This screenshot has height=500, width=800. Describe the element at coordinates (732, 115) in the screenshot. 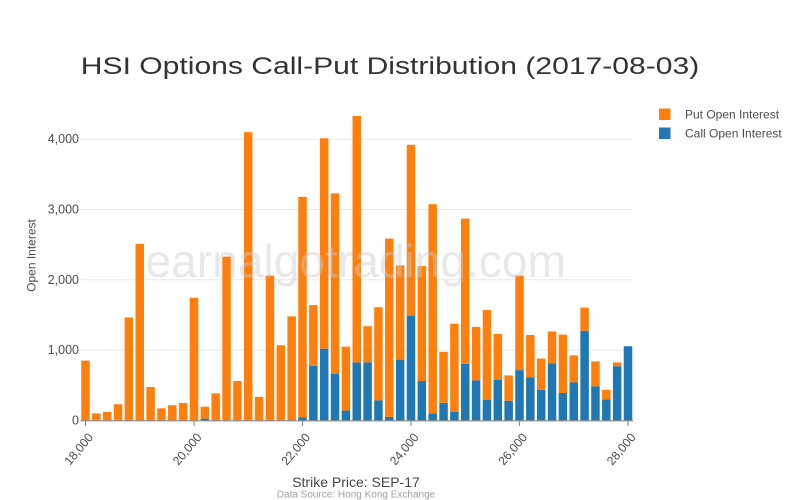

I see `svg-text: Put Open Interest` at that location.